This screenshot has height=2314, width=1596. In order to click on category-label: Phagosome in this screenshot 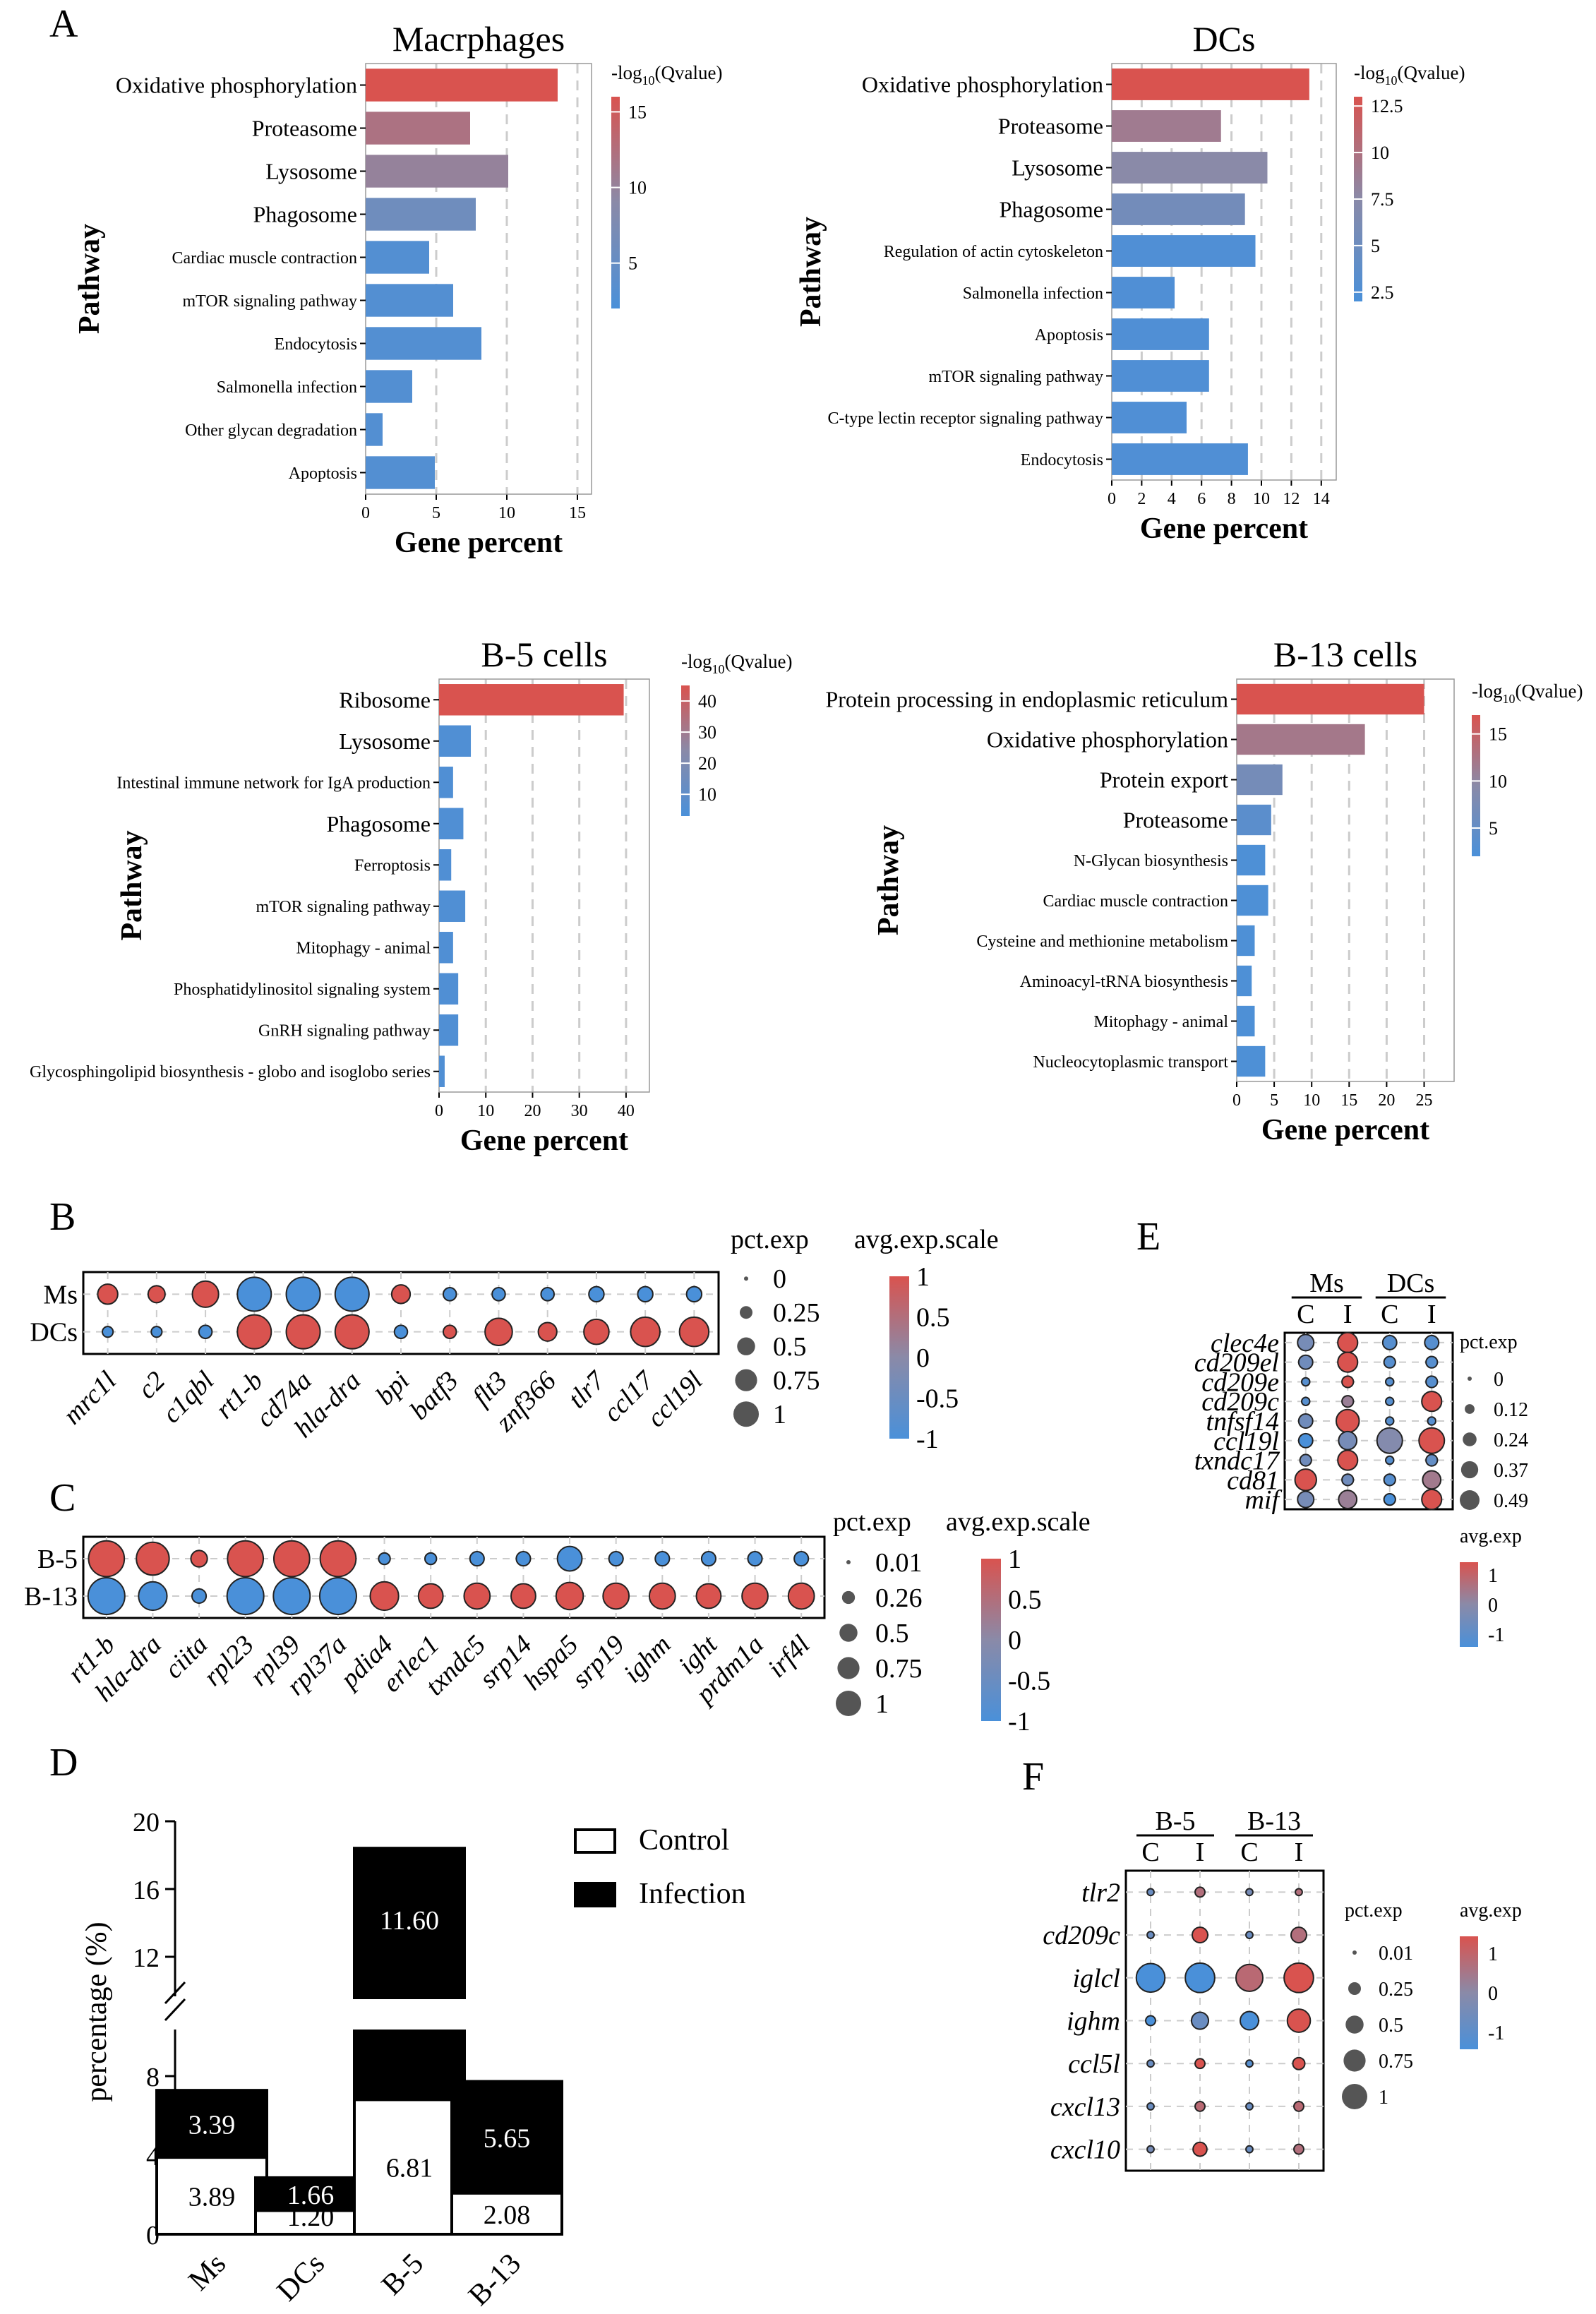, I will do `click(379, 824)`.